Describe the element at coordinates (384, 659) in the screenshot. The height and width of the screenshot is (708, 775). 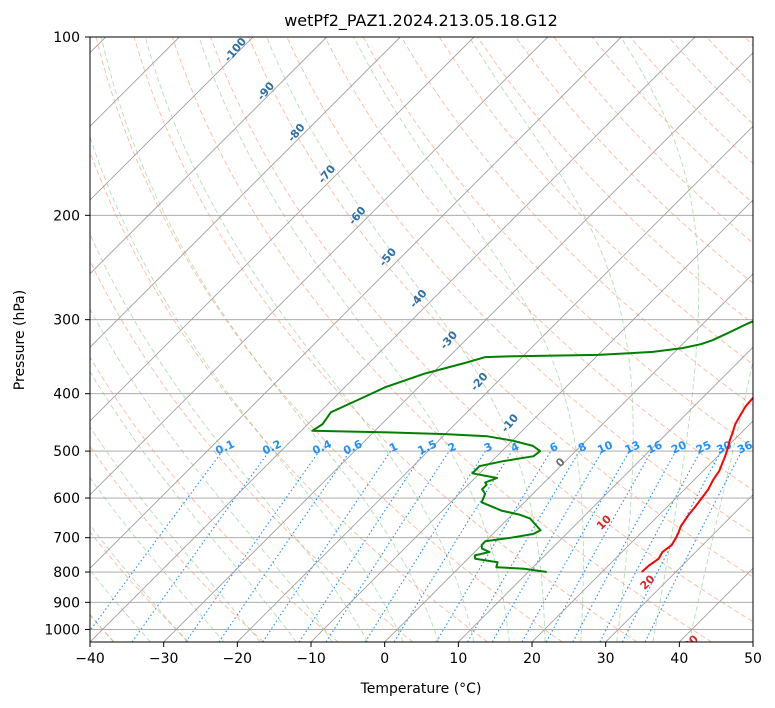
I see `x-tick-label: 0` at that location.